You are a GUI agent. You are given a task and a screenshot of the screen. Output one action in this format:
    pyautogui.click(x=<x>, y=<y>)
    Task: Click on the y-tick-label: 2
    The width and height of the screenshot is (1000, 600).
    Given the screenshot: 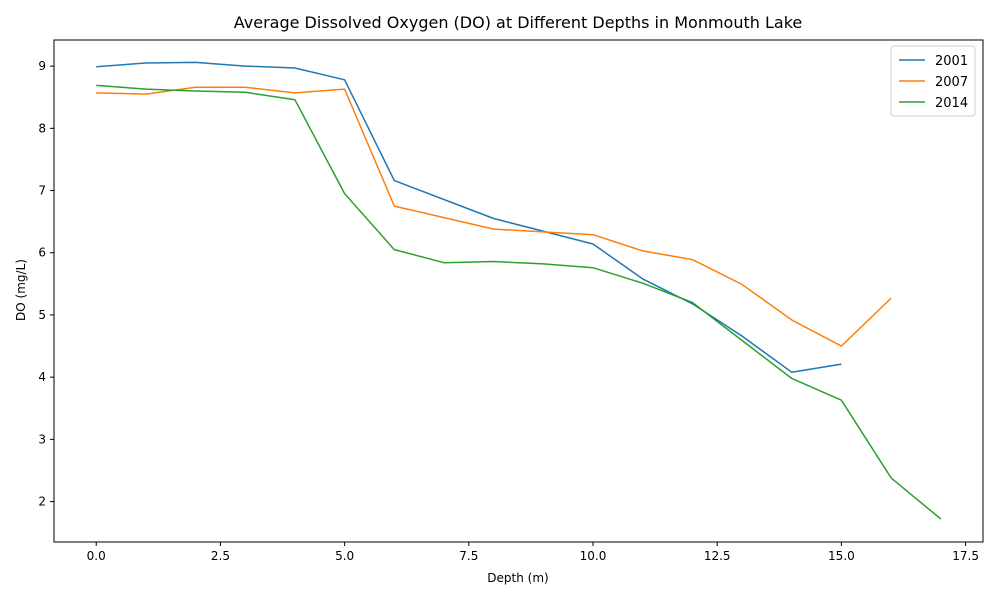 What is the action you would take?
    pyautogui.click(x=42, y=502)
    